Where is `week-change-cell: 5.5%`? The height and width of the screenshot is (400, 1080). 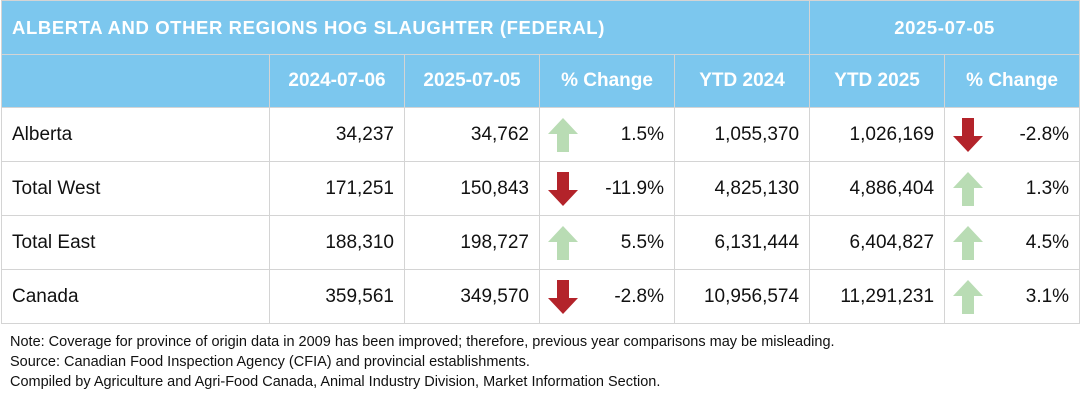
week-change-cell: 5.5% is located at coordinates (607, 242).